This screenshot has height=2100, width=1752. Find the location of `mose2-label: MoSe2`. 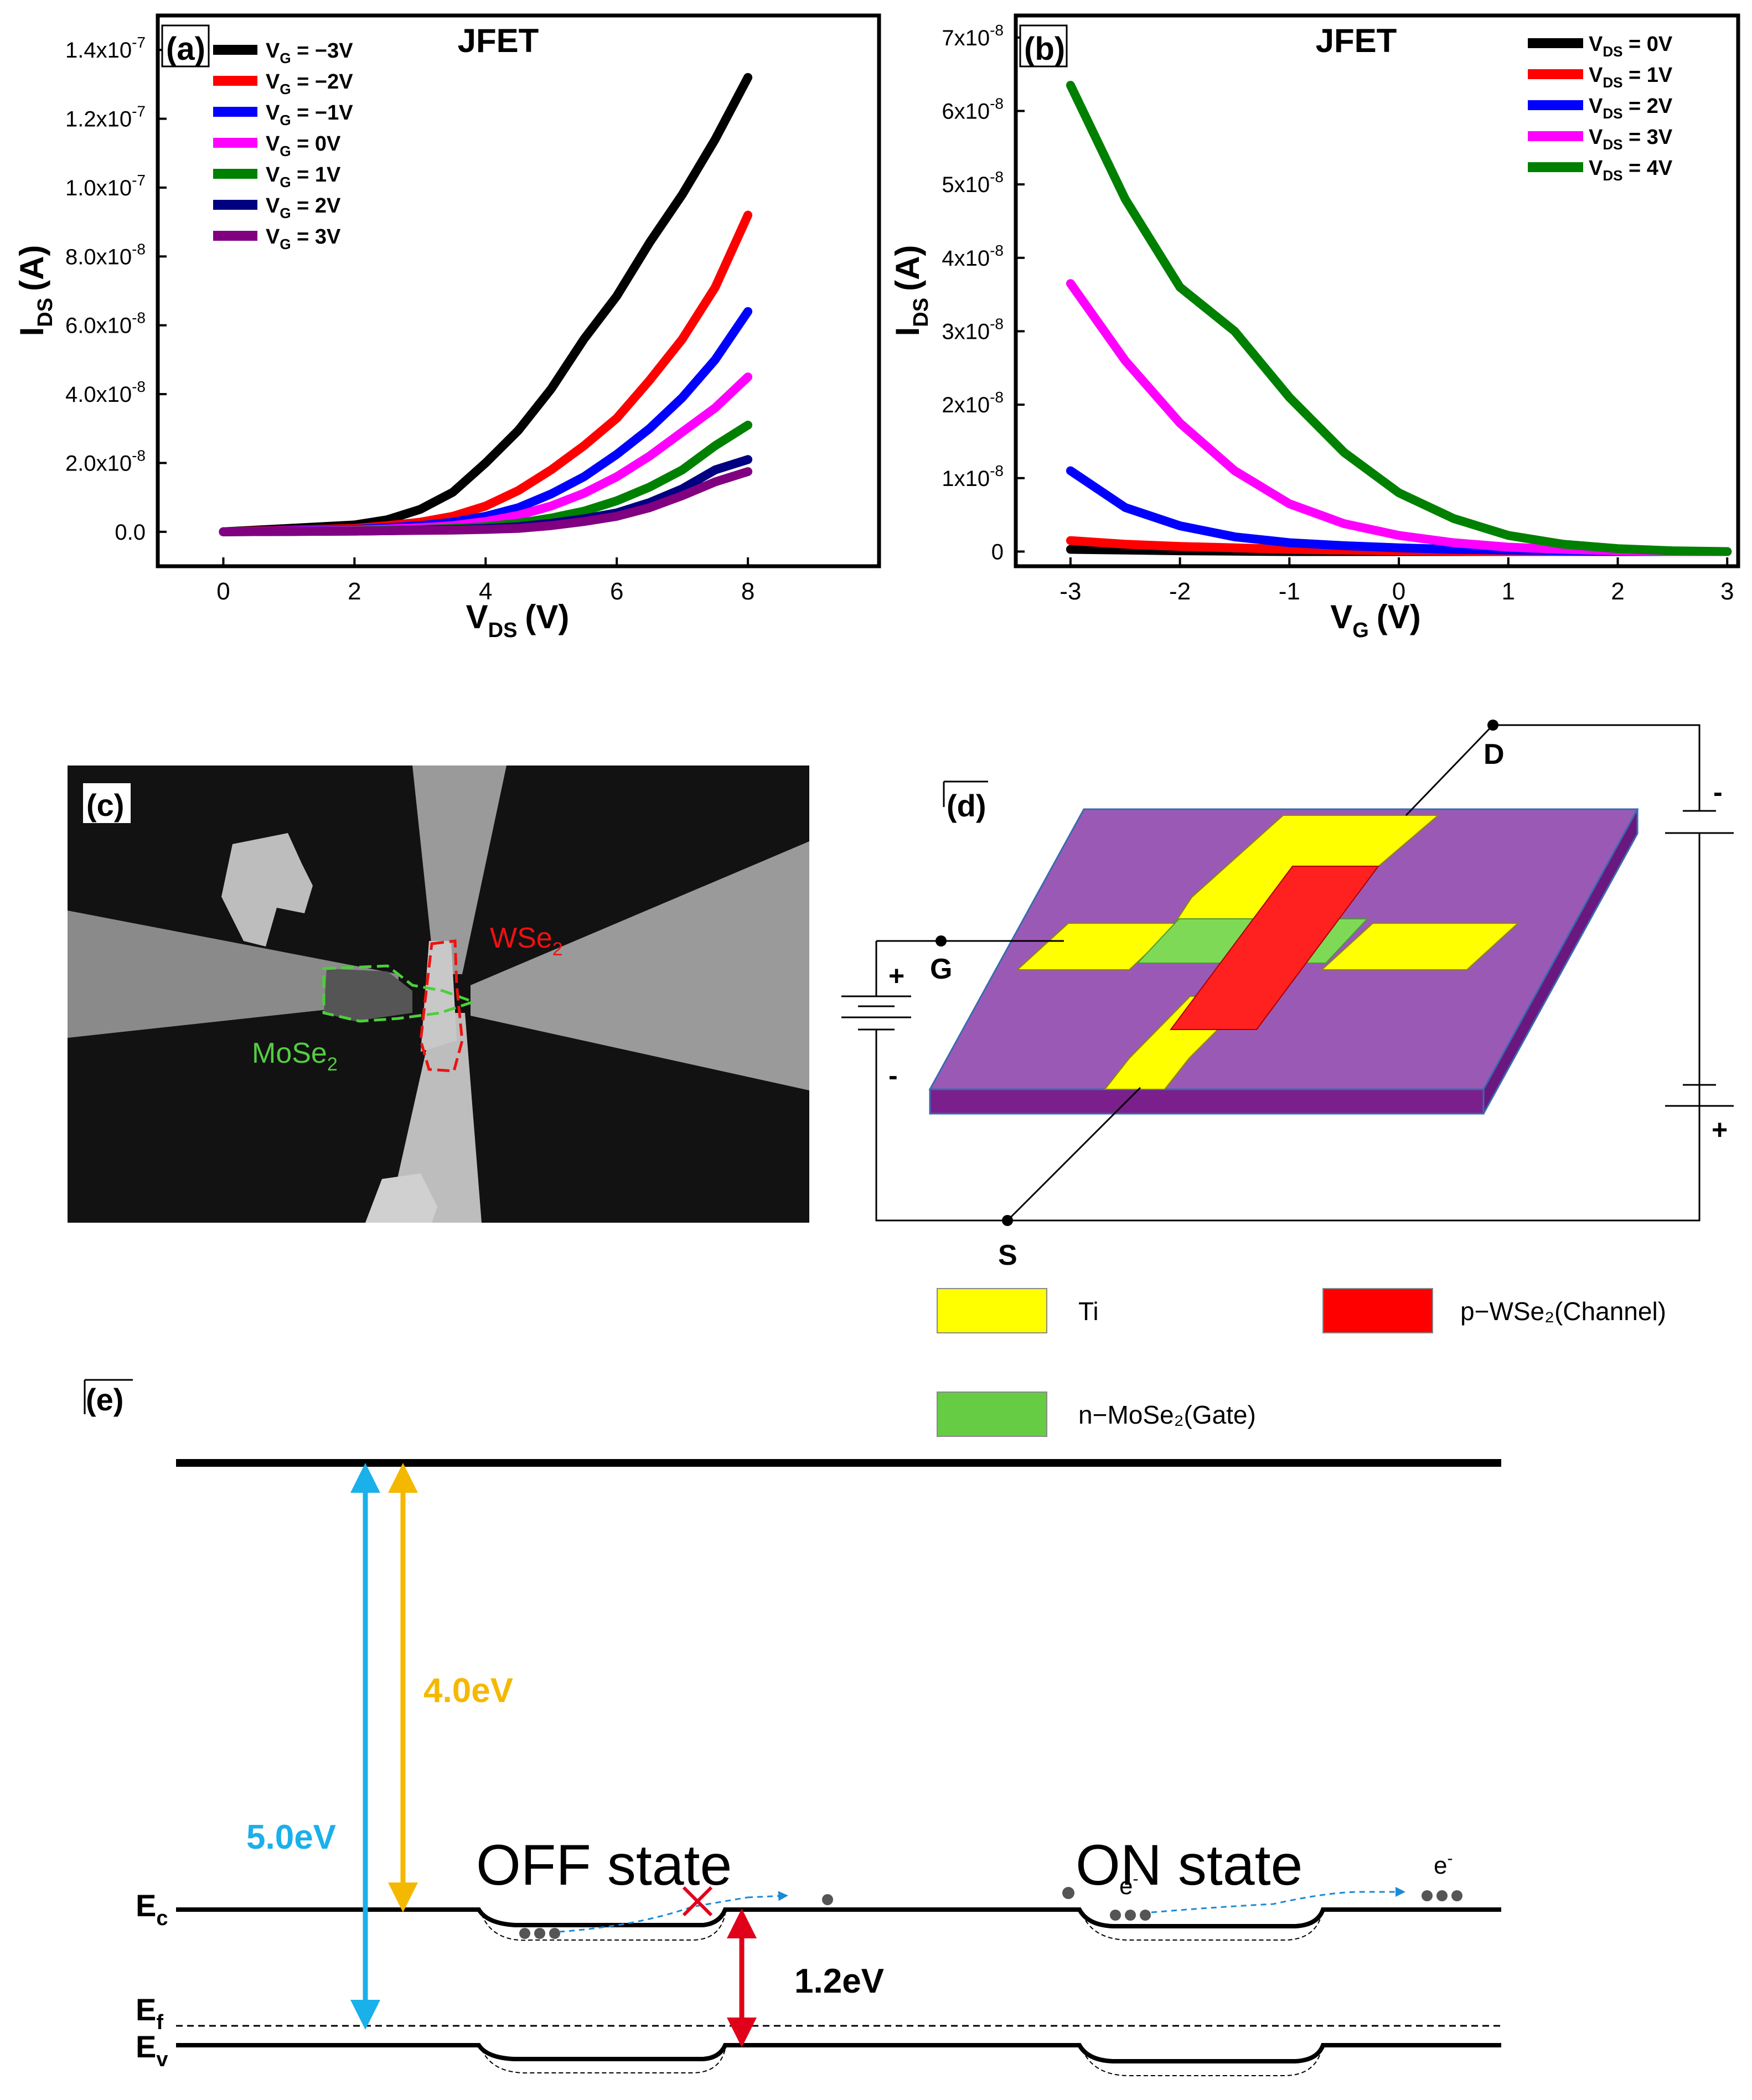

mose2-label: MoSe2 is located at coordinates (295, 1056).